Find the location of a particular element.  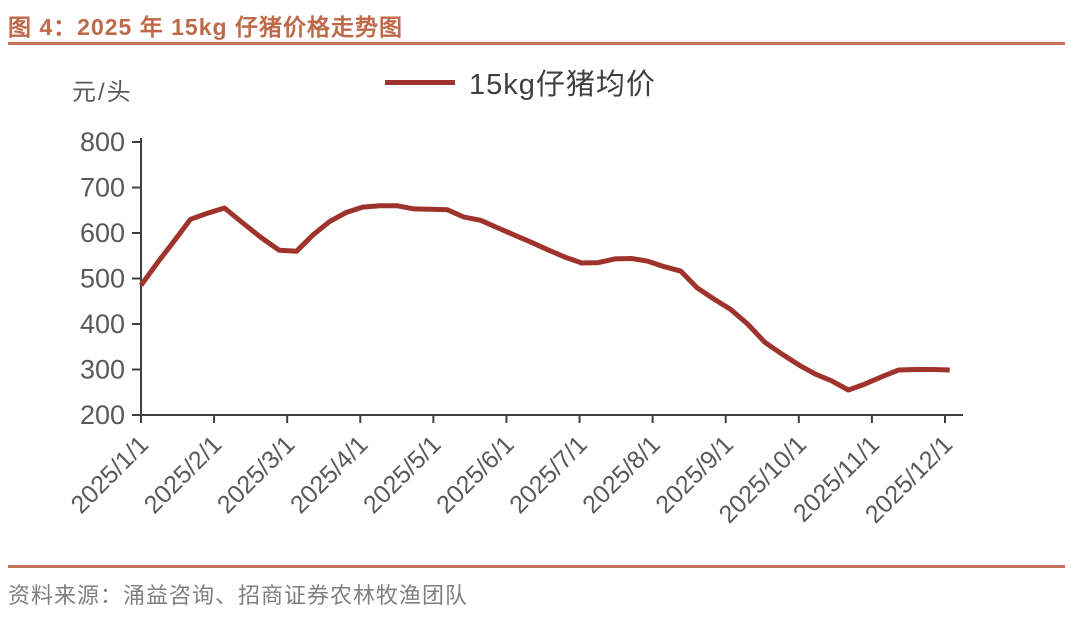

y-tick-label: 500 is located at coordinates (102, 279).